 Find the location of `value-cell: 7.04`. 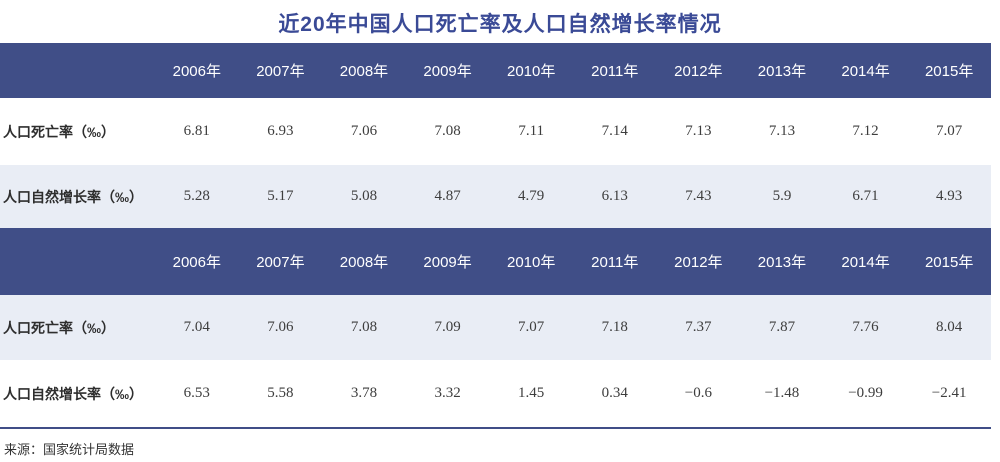

value-cell: 7.04 is located at coordinates (196, 327).